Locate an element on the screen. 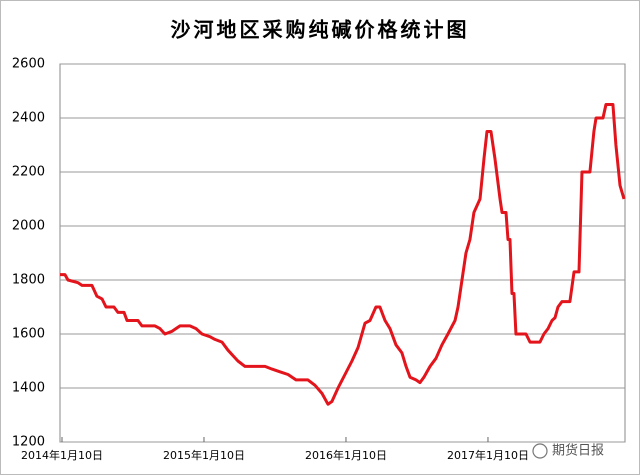 This screenshot has height=475, width=640. x-tick-label: 2016年1月10日 is located at coordinates (346, 455).